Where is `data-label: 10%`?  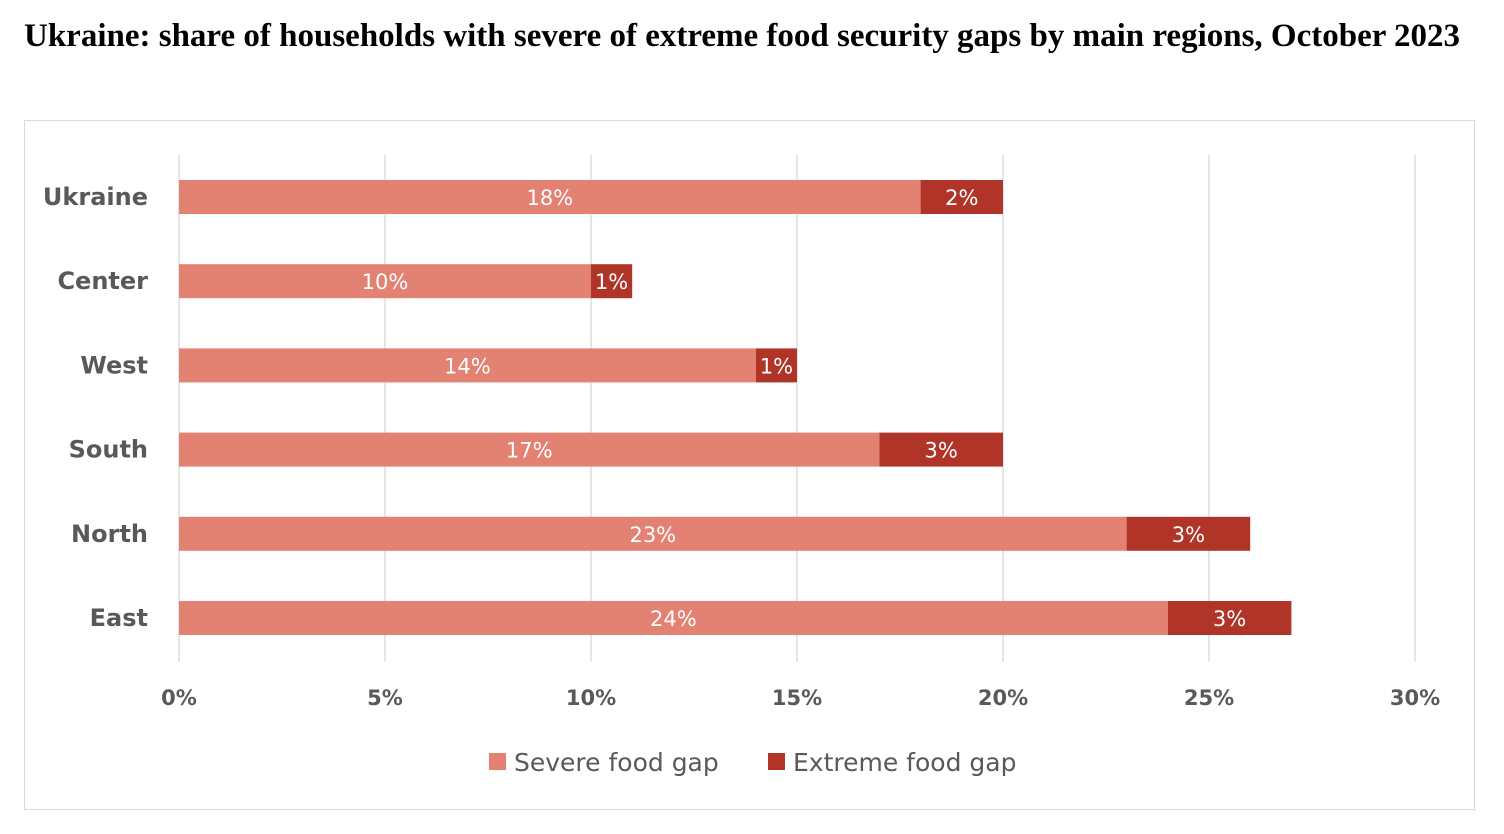
data-label: 10% is located at coordinates (385, 282).